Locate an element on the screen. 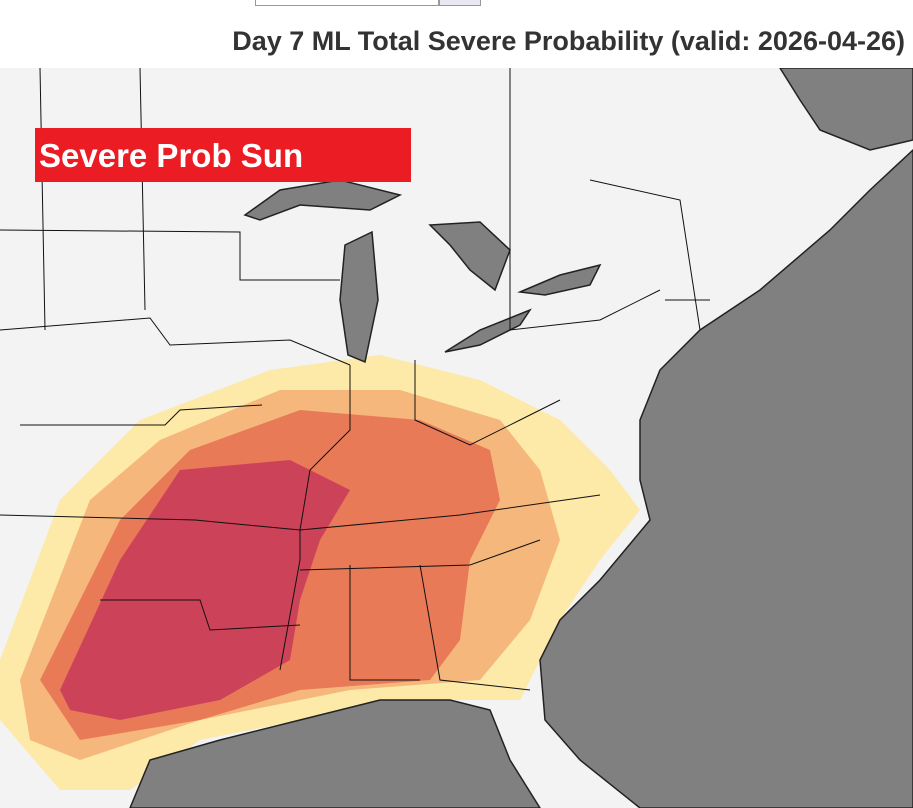  button is located at coordinates (460, 3).